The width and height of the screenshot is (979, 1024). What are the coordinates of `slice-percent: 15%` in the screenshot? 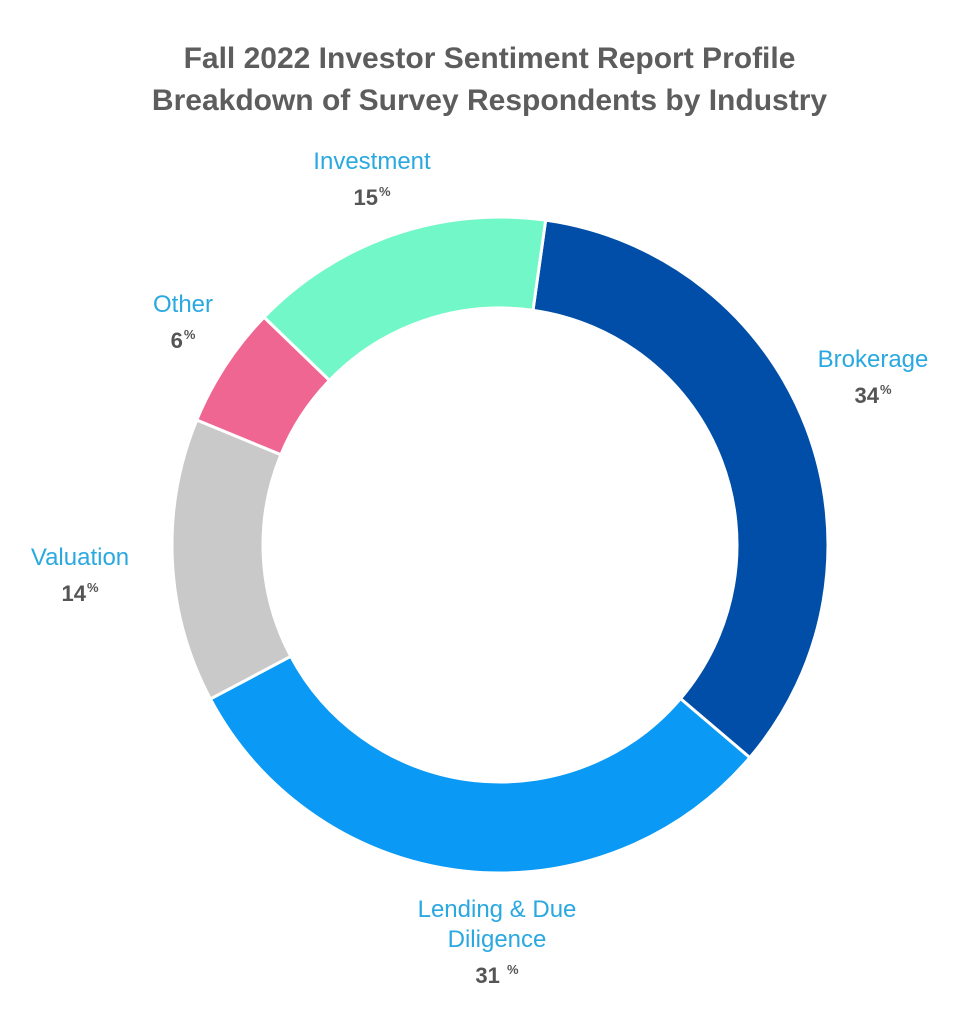 It's located at (372, 195).